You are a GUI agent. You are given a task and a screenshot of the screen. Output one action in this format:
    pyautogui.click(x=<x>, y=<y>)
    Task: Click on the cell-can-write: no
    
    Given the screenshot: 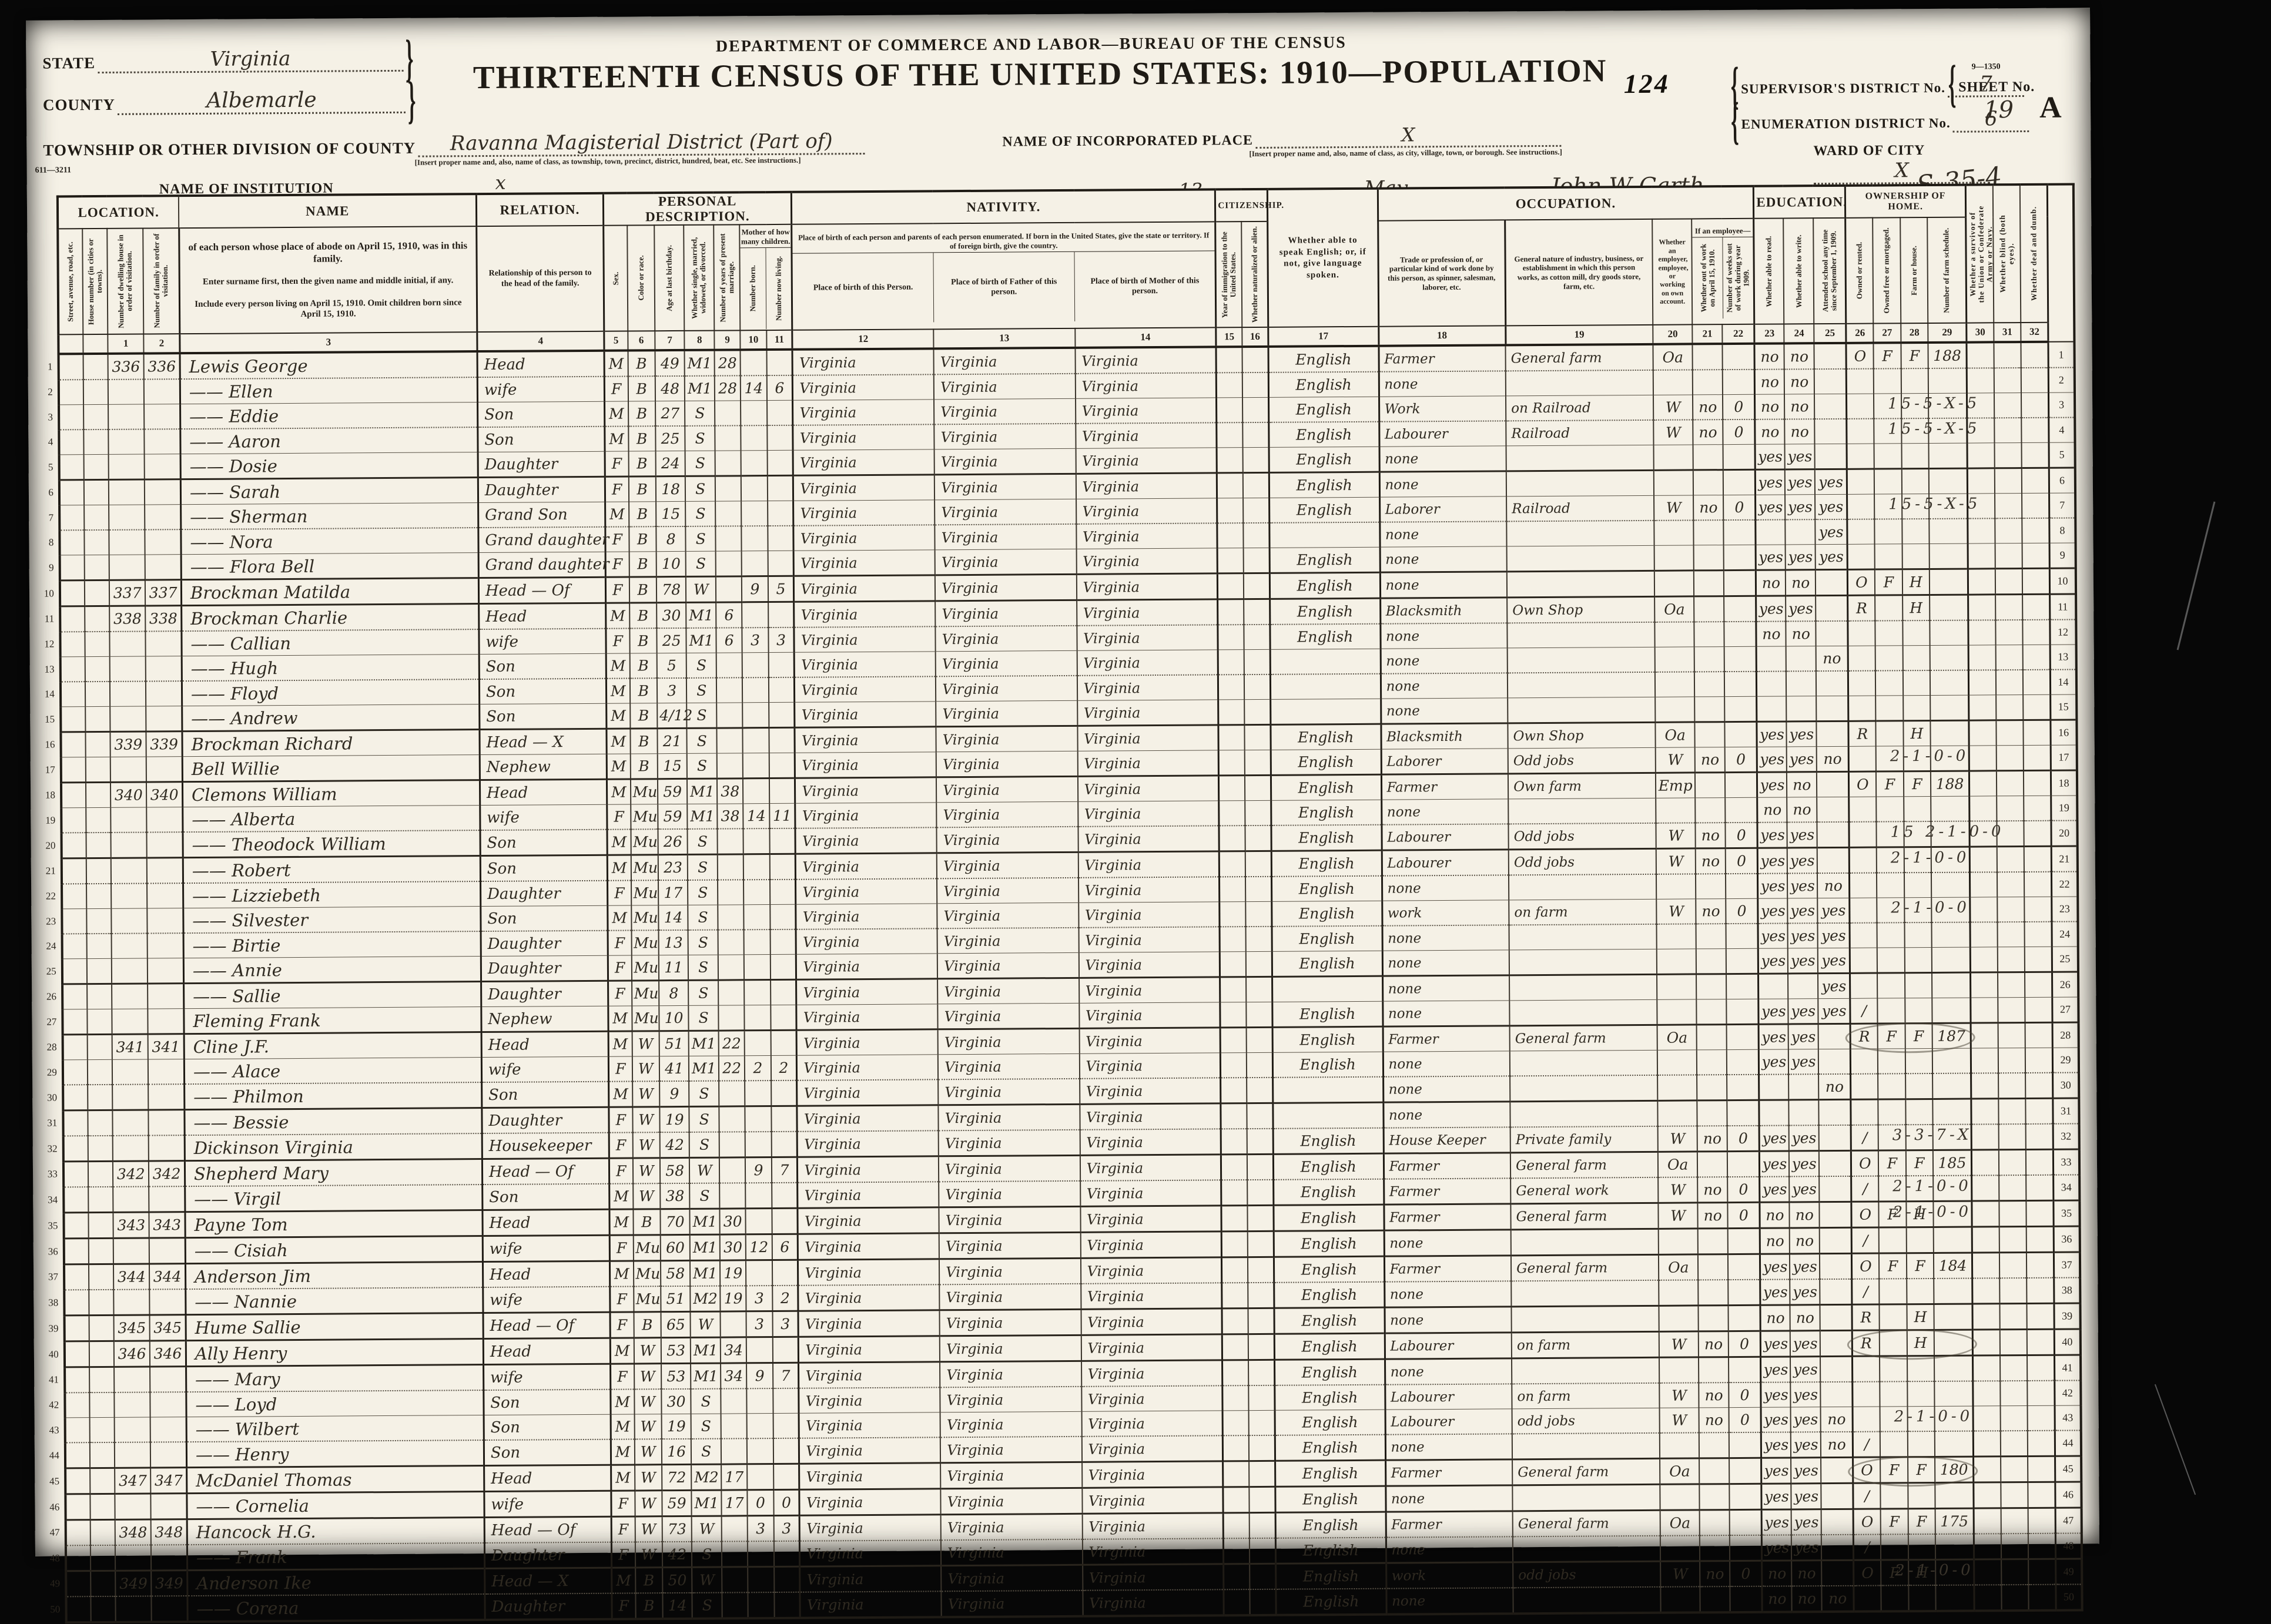 What is the action you would take?
    pyautogui.click(x=1801, y=582)
    